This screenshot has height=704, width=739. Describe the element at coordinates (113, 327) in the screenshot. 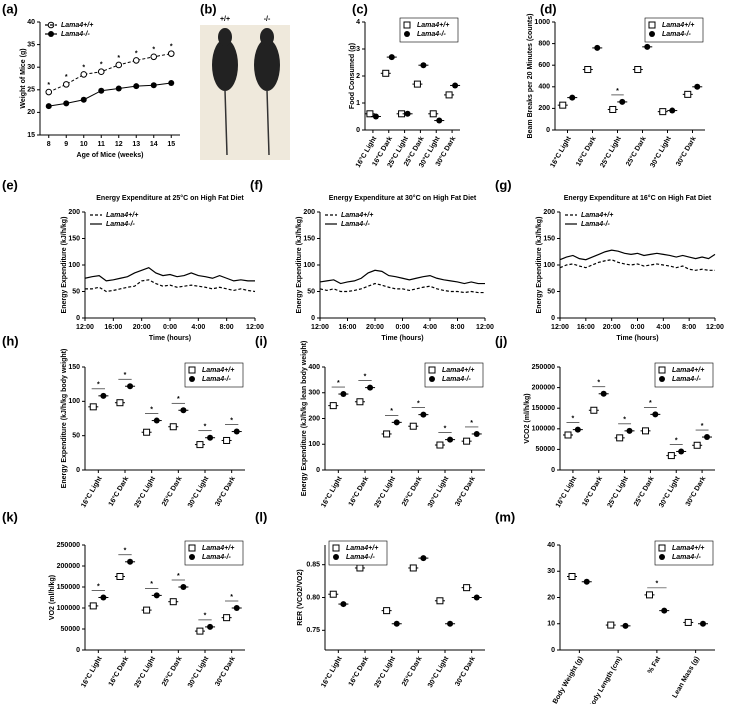

I see `x-tick-label: 16:00` at that location.